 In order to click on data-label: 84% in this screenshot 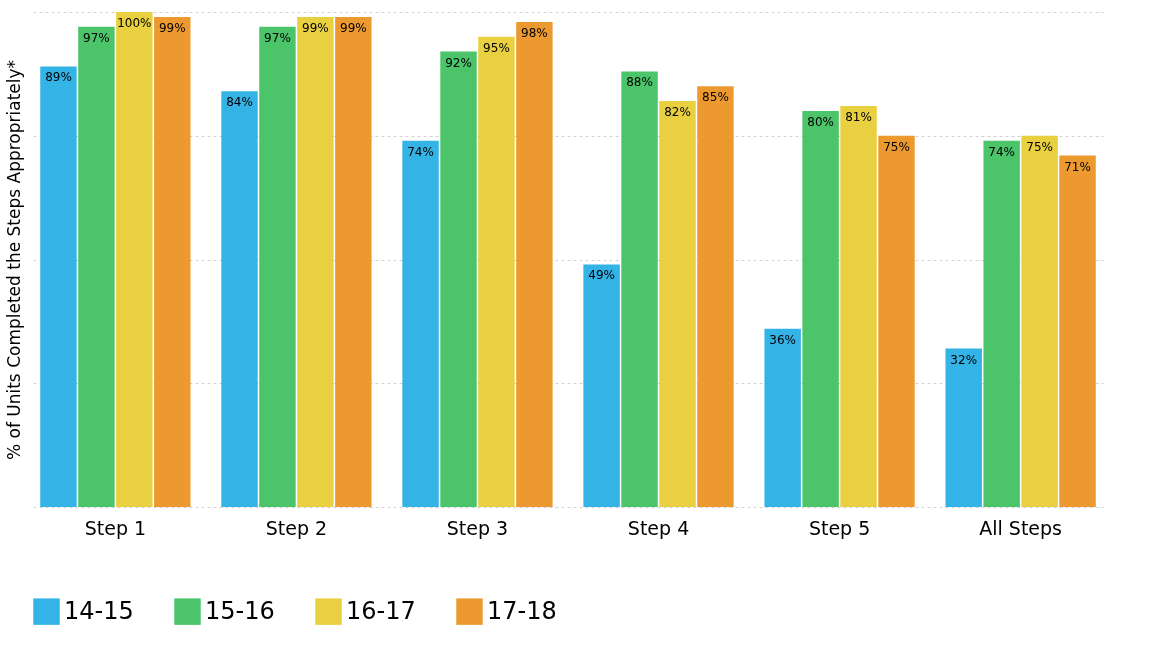, I will do `click(239, 102)`.